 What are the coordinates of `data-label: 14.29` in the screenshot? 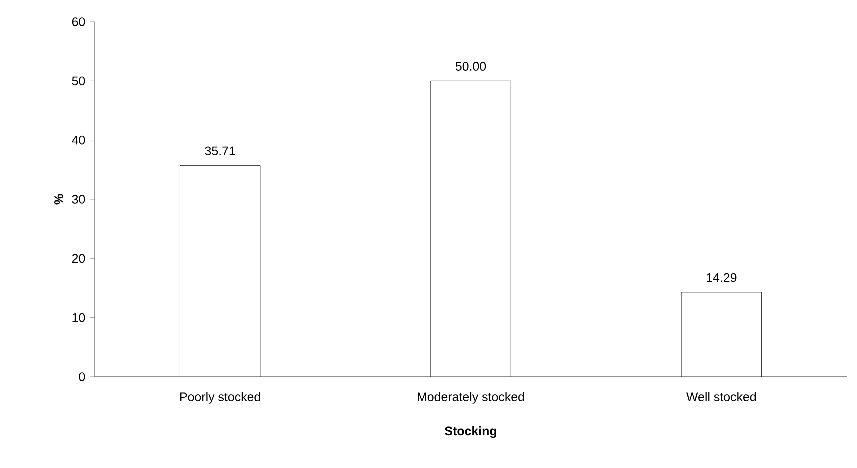 It's located at (722, 277).